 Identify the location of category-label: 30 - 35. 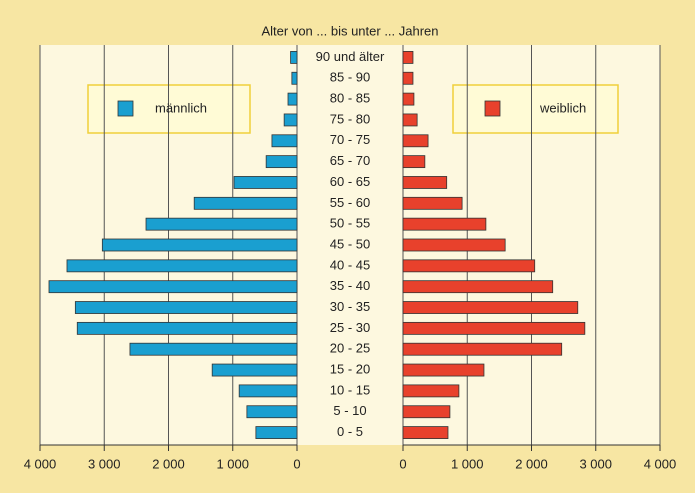
(350, 306).